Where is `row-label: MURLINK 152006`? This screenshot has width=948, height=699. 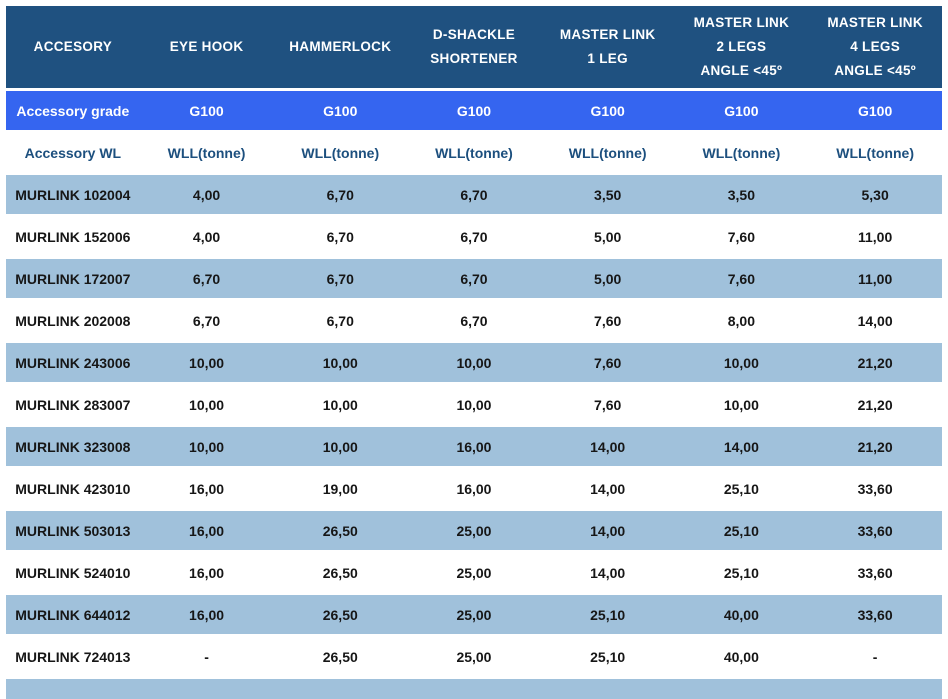
row-label: MURLINK 152006 is located at coordinates (73, 236).